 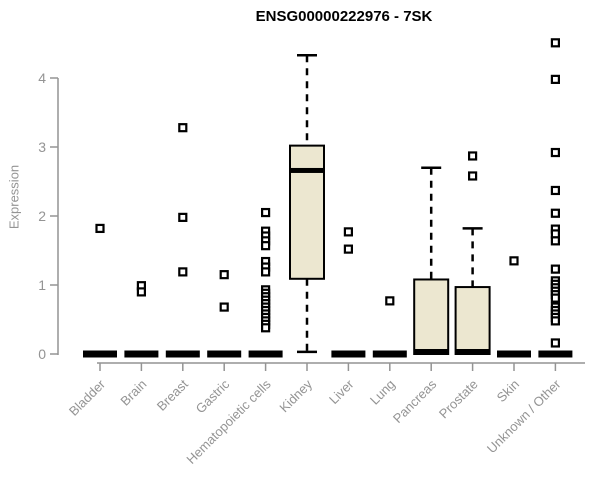 I want to click on y-tick-label: 2, so click(x=42, y=216).